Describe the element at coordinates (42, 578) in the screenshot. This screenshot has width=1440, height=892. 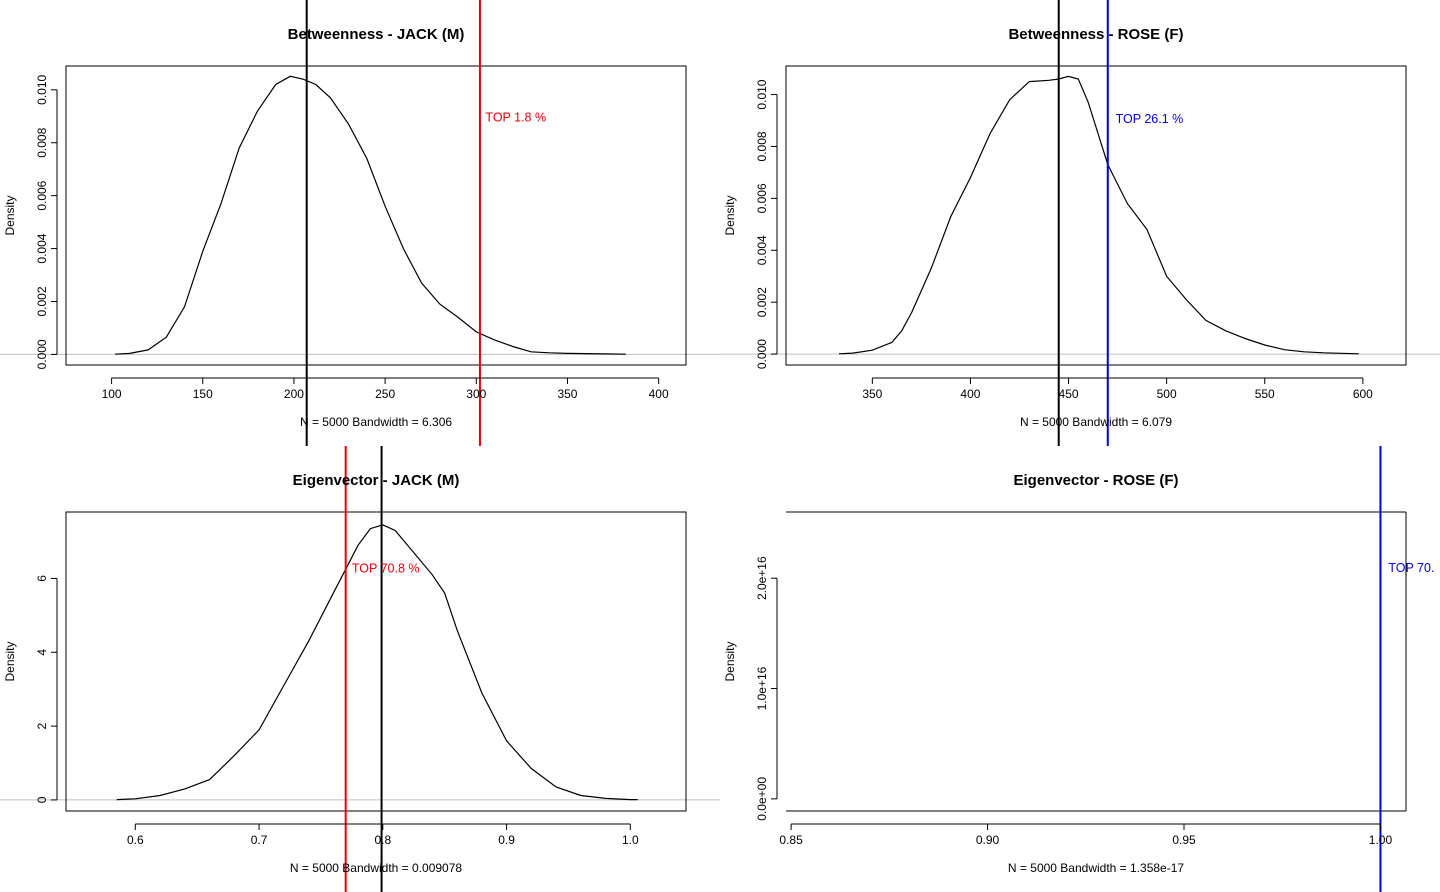
I see `y-tick-label: 6` at that location.